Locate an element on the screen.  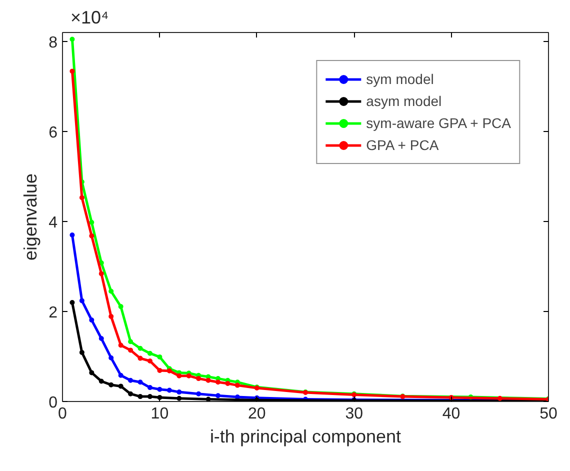
y-tick-label: 8 is located at coordinates (53, 43).